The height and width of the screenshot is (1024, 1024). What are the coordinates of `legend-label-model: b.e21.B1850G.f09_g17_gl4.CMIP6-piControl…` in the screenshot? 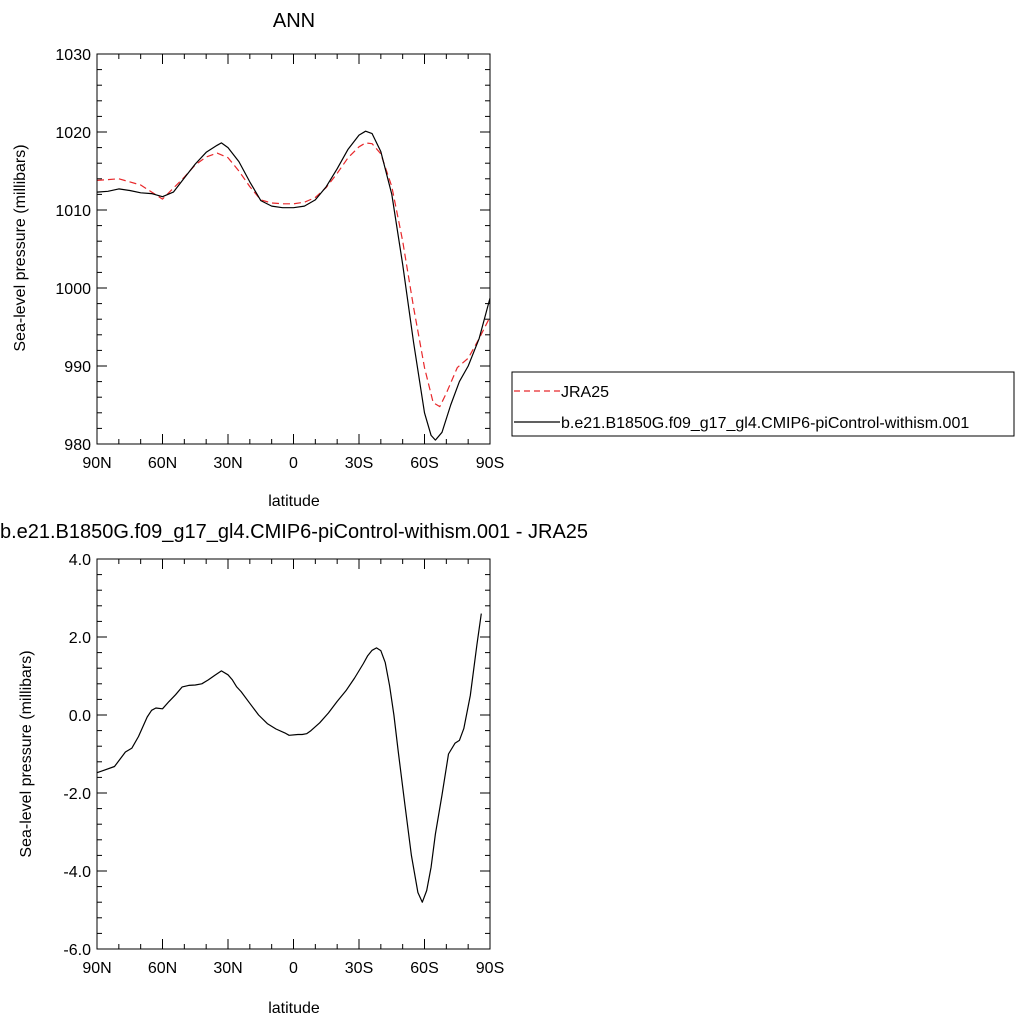 It's located at (765, 423).